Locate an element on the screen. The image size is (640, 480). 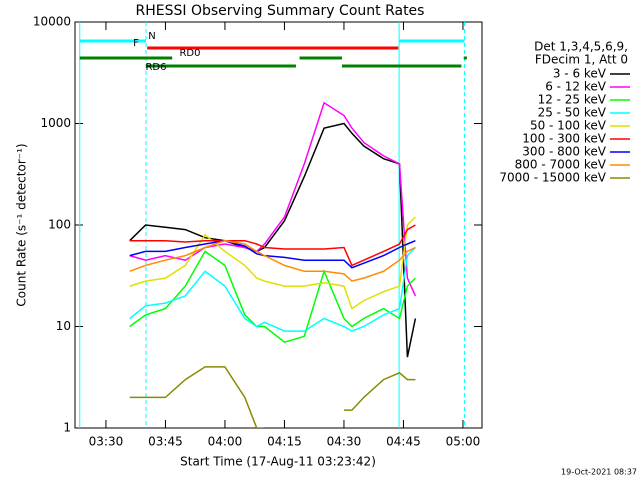
legend-header: Det 1,3,4,5,6,9, is located at coordinates (581, 47).